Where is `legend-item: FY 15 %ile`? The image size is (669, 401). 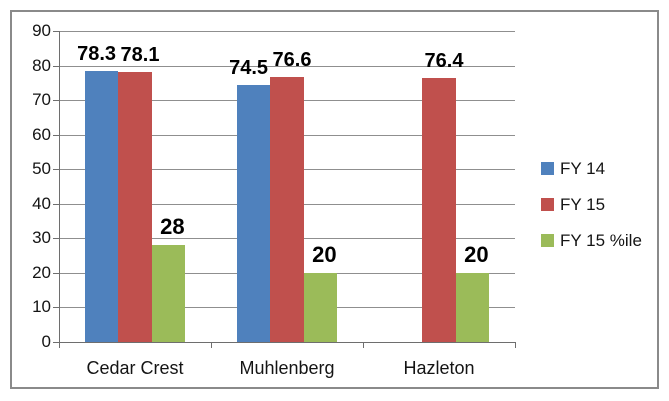 legend-item: FY 15 %ile is located at coordinates (591, 240).